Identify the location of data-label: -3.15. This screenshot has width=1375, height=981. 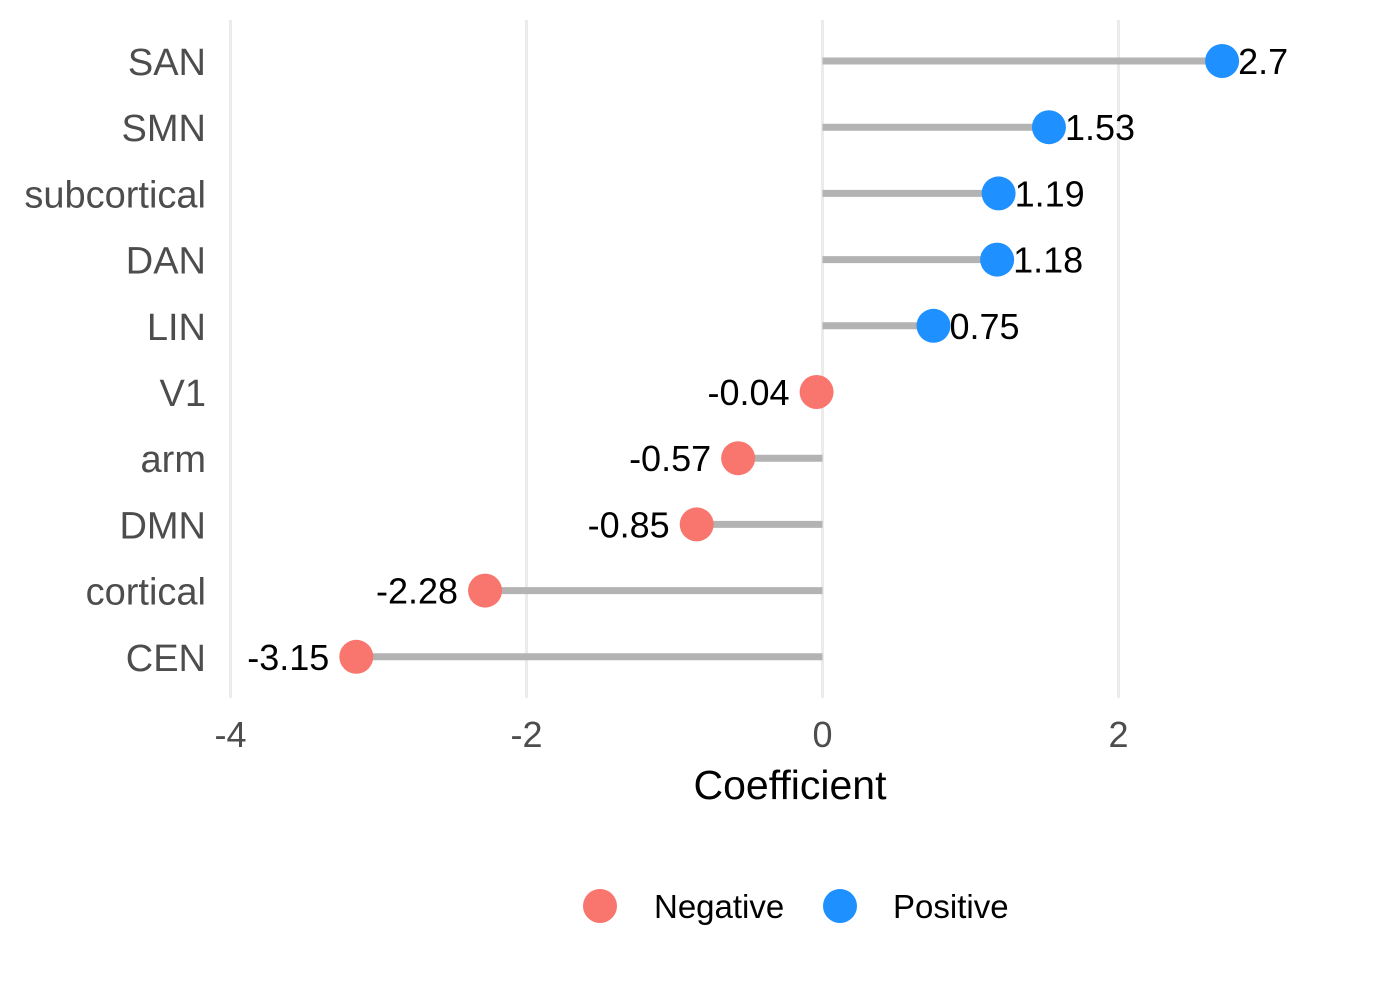
(288, 657).